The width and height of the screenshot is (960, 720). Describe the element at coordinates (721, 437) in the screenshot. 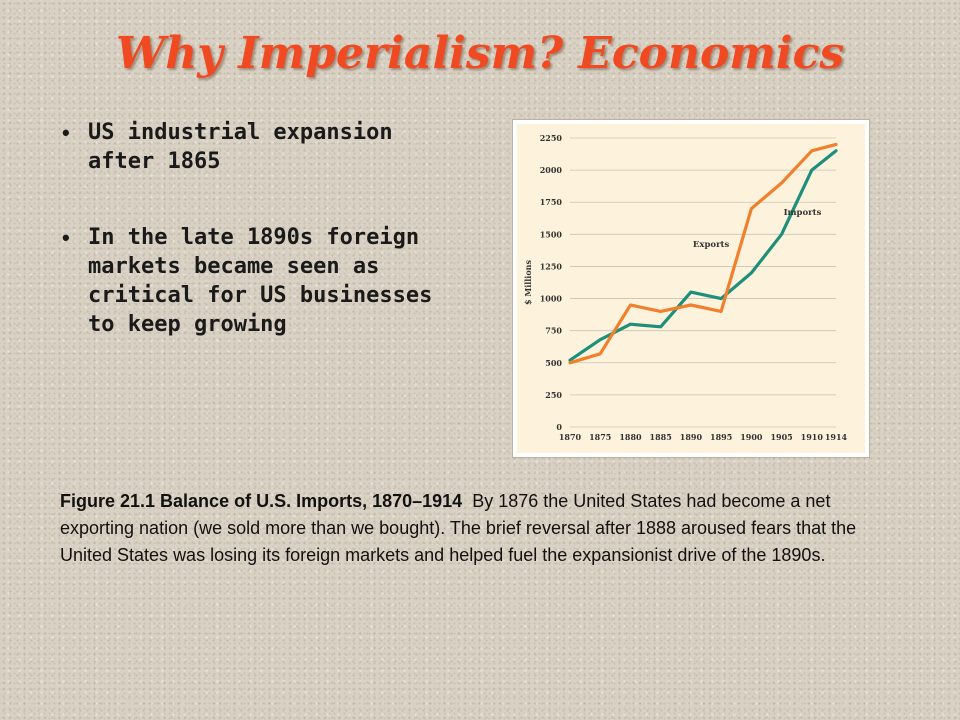

I see `x-tick-label: 1895` at that location.